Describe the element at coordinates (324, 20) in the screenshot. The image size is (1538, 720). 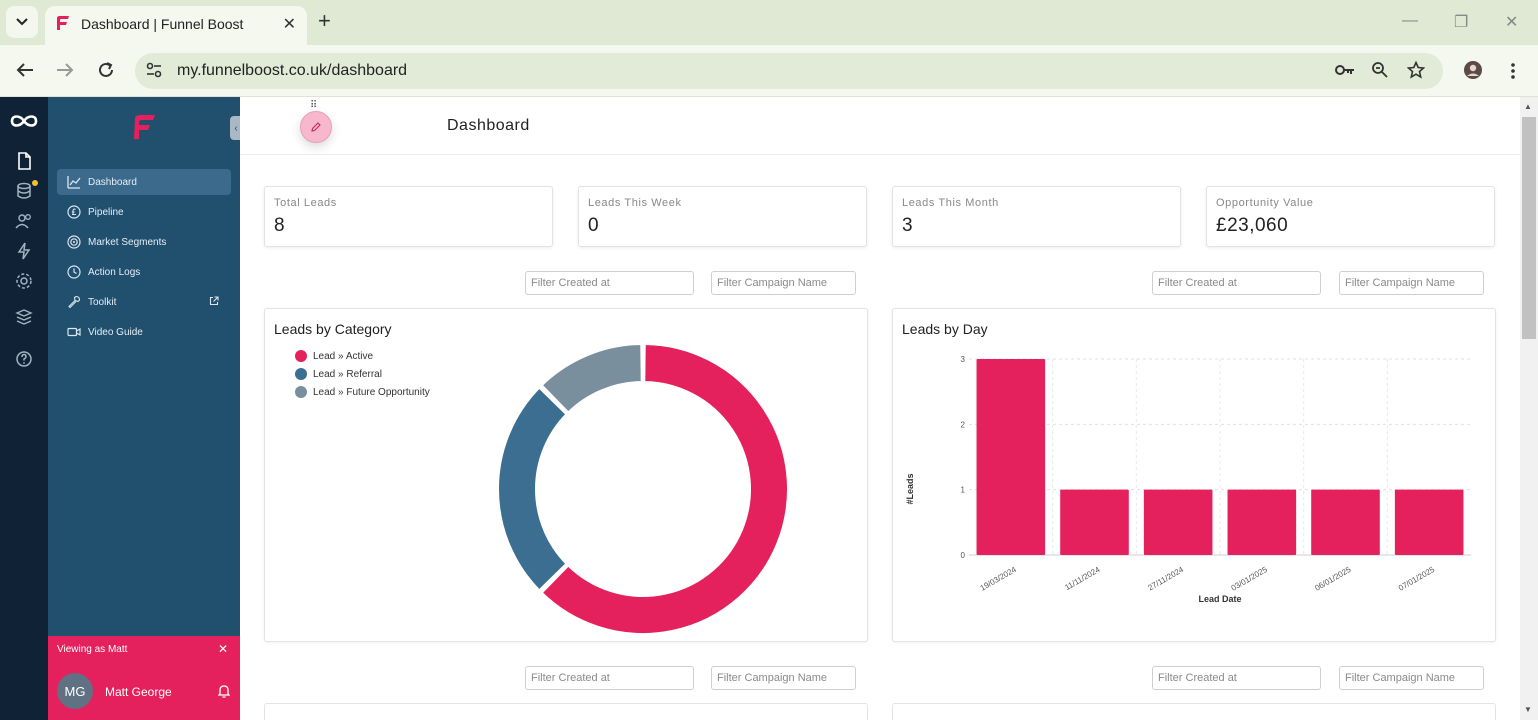
I see `new-tab-button: +` at that location.